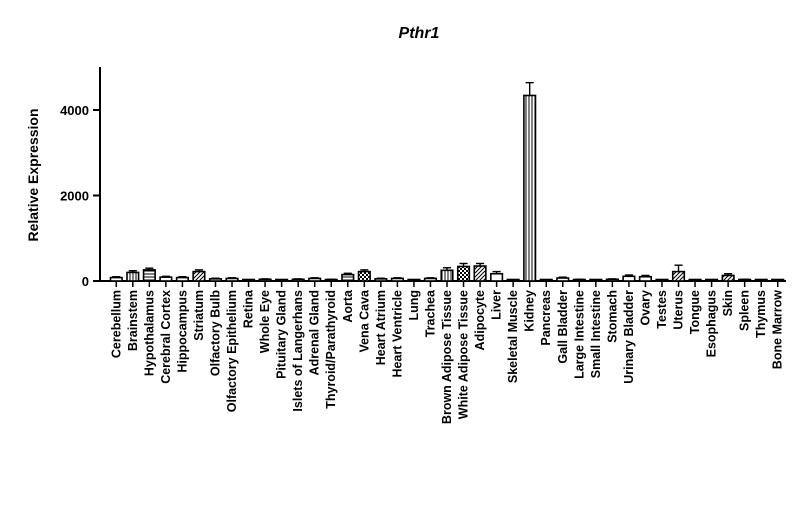 This screenshot has width=800, height=516. I want to click on x-tick-label: Hippocampus, so click(182, 331).